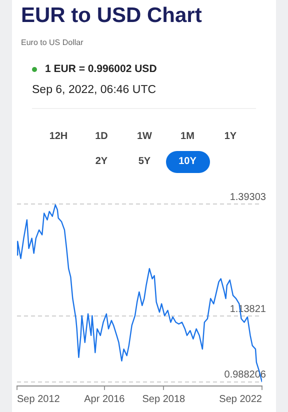 This screenshot has height=412, width=288. What do you see at coordinates (240, 399) in the screenshot?
I see `x-tick-label: Sep 2022` at bounding box center [240, 399].